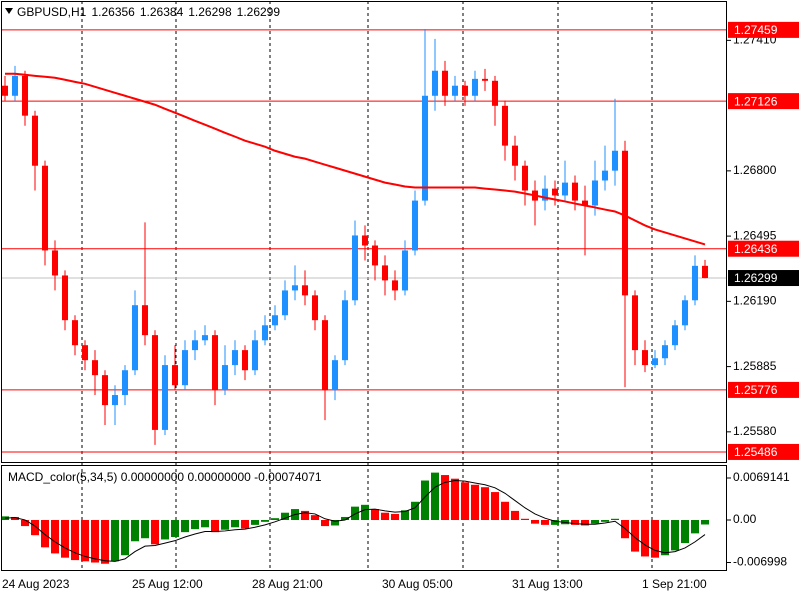  I want to click on level-label: 1.25776, so click(756, 390).